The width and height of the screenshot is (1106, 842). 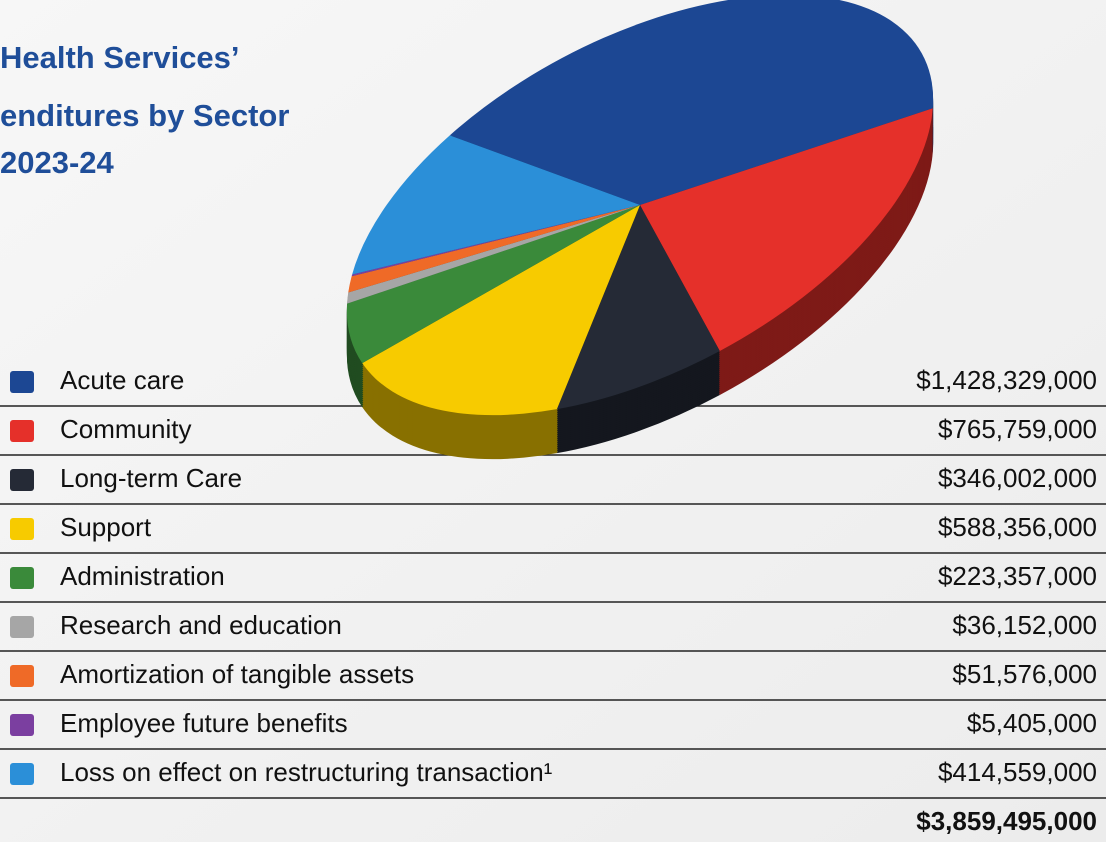 What do you see at coordinates (125, 429) in the screenshot?
I see `category-label: Community` at bounding box center [125, 429].